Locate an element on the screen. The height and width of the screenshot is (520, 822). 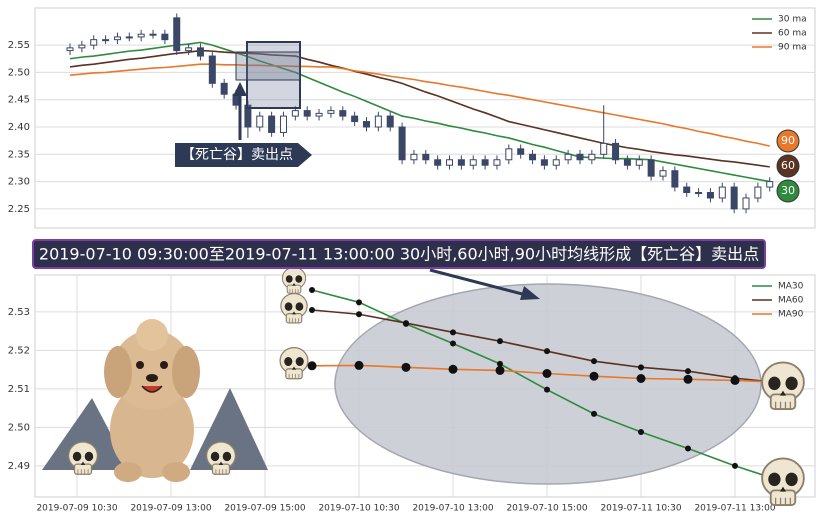
y-tick-label: 2.35 is located at coordinates (19, 154).